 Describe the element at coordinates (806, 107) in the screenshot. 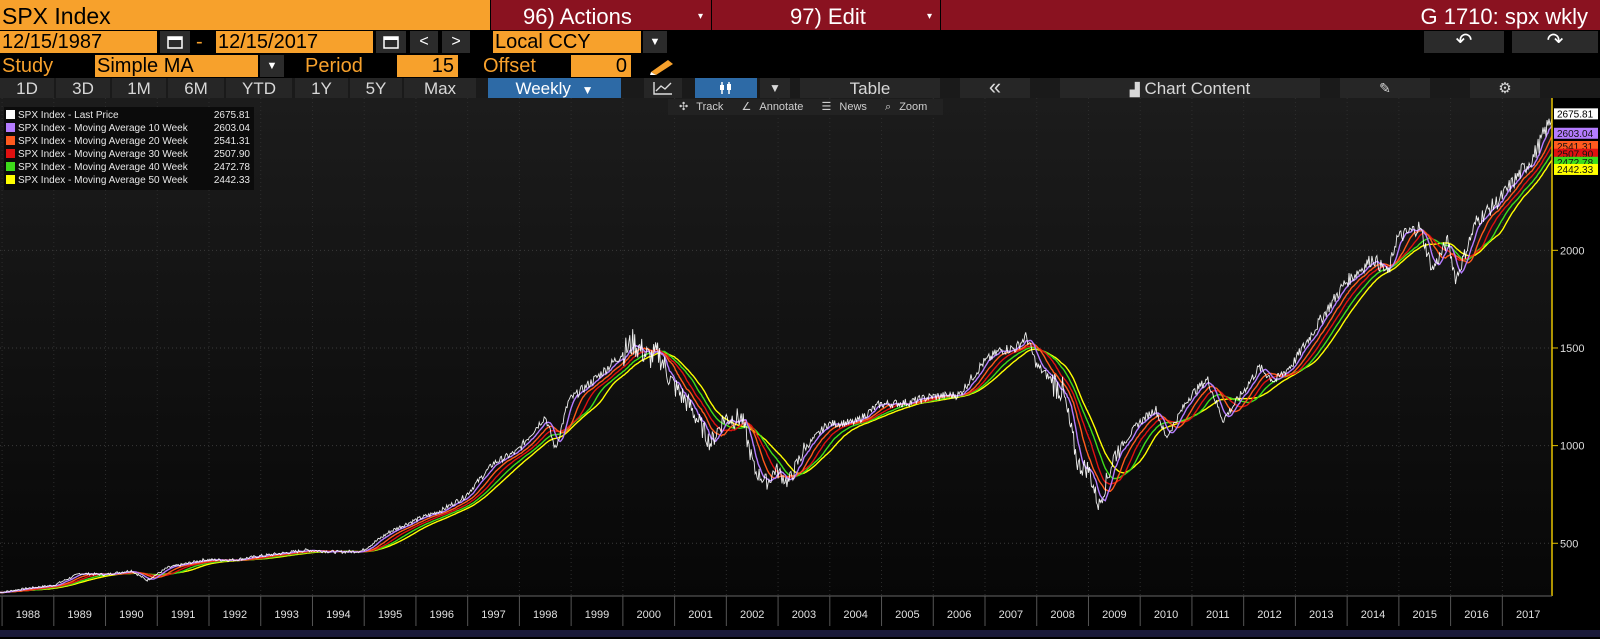

I see `chart-tools: ✣ Track ∠ Annotate ☰ News ⌕ Zoom` at that location.